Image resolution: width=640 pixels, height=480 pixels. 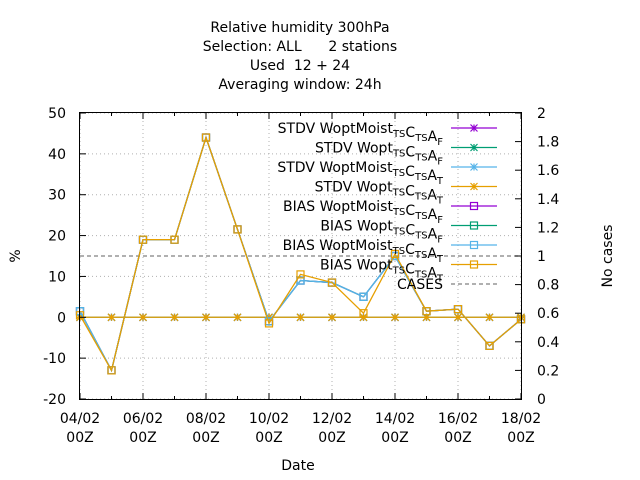 What do you see at coordinates (16, 255) in the screenshot?
I see `y-axis-label: %` at bounding box center [16, 255].